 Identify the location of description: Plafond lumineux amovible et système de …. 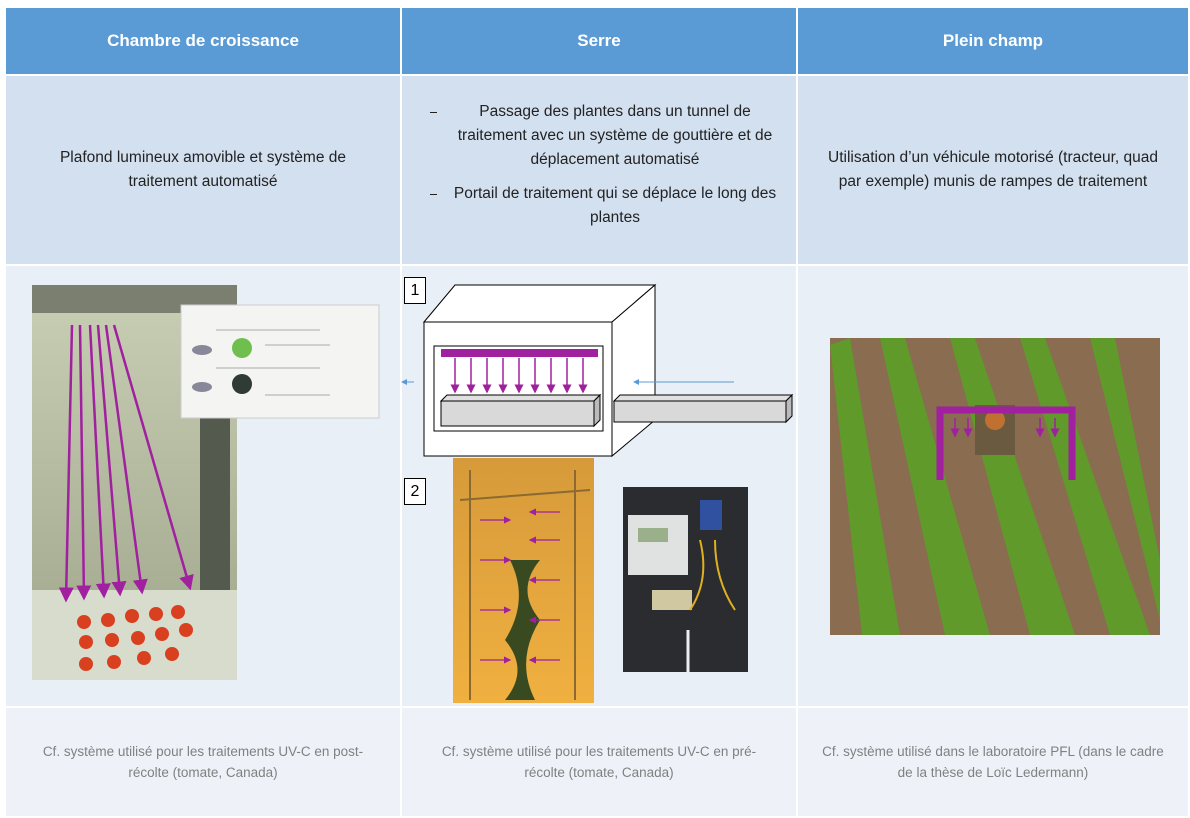
(203, 169).